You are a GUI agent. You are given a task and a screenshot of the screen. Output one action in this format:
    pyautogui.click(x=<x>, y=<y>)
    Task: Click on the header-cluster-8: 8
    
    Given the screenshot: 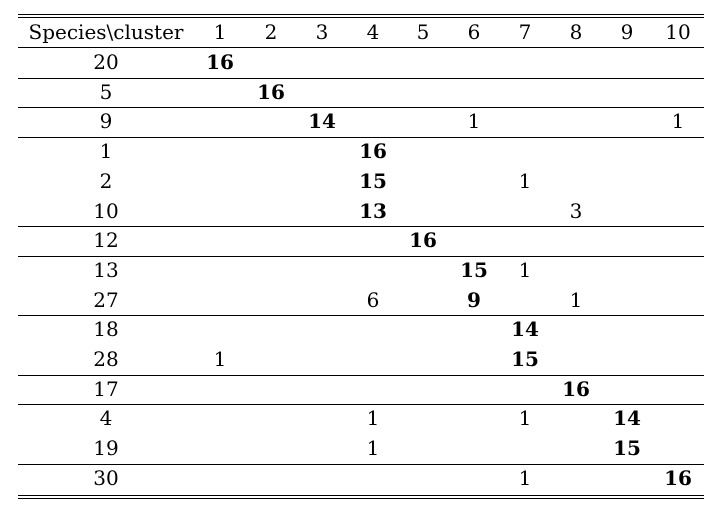 What is the action you would take?
    pyautogui.click(x=576, y=32)
    